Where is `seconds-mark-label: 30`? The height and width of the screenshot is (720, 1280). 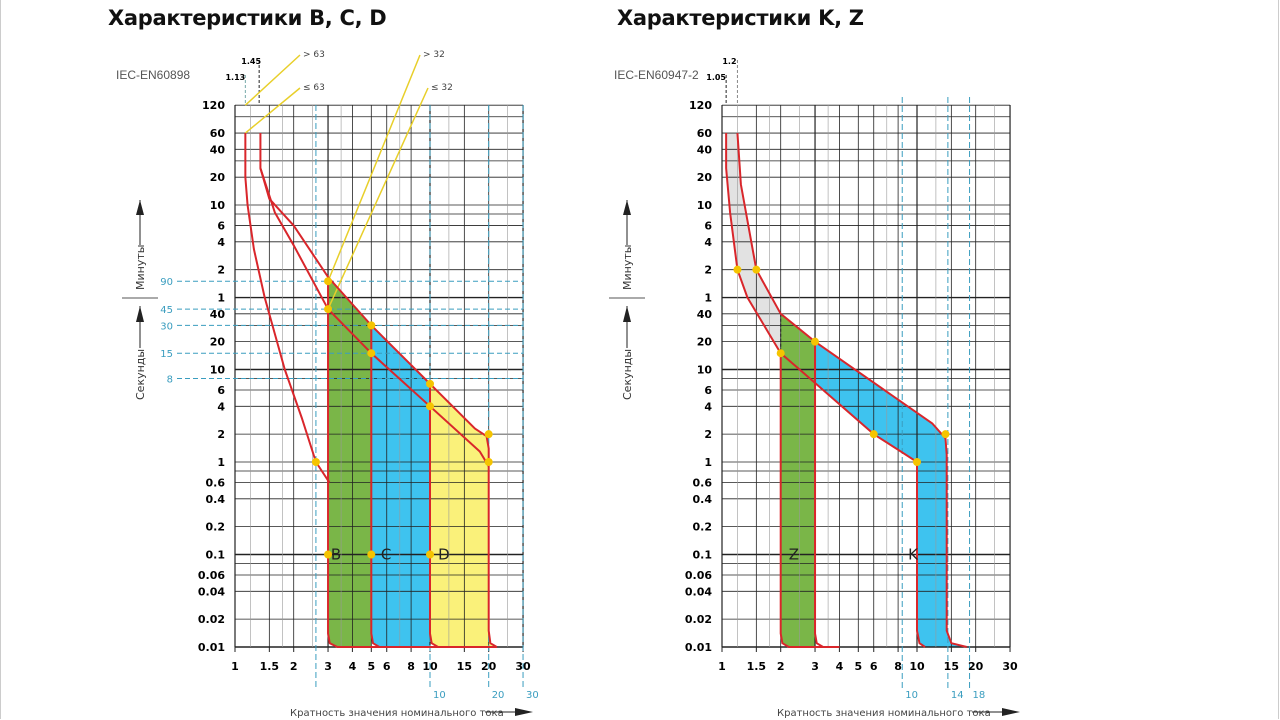
seconds-mark-label: 30 is located at coordinates (166, 326).